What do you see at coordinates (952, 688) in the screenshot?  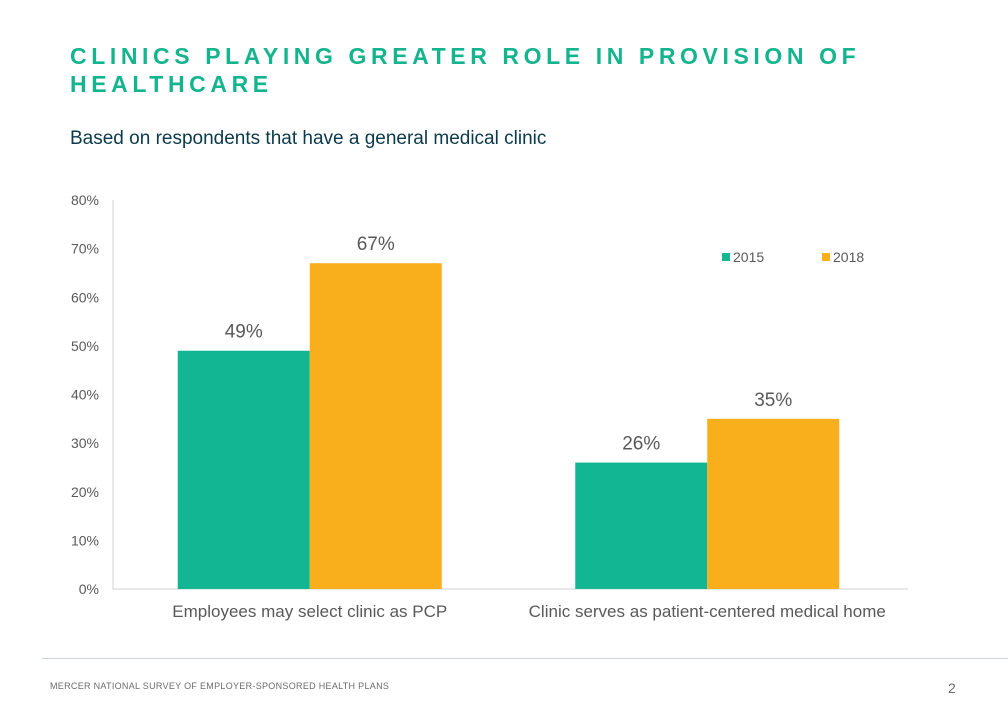 I see `page-number: 2` at bounding box center [952, 688].